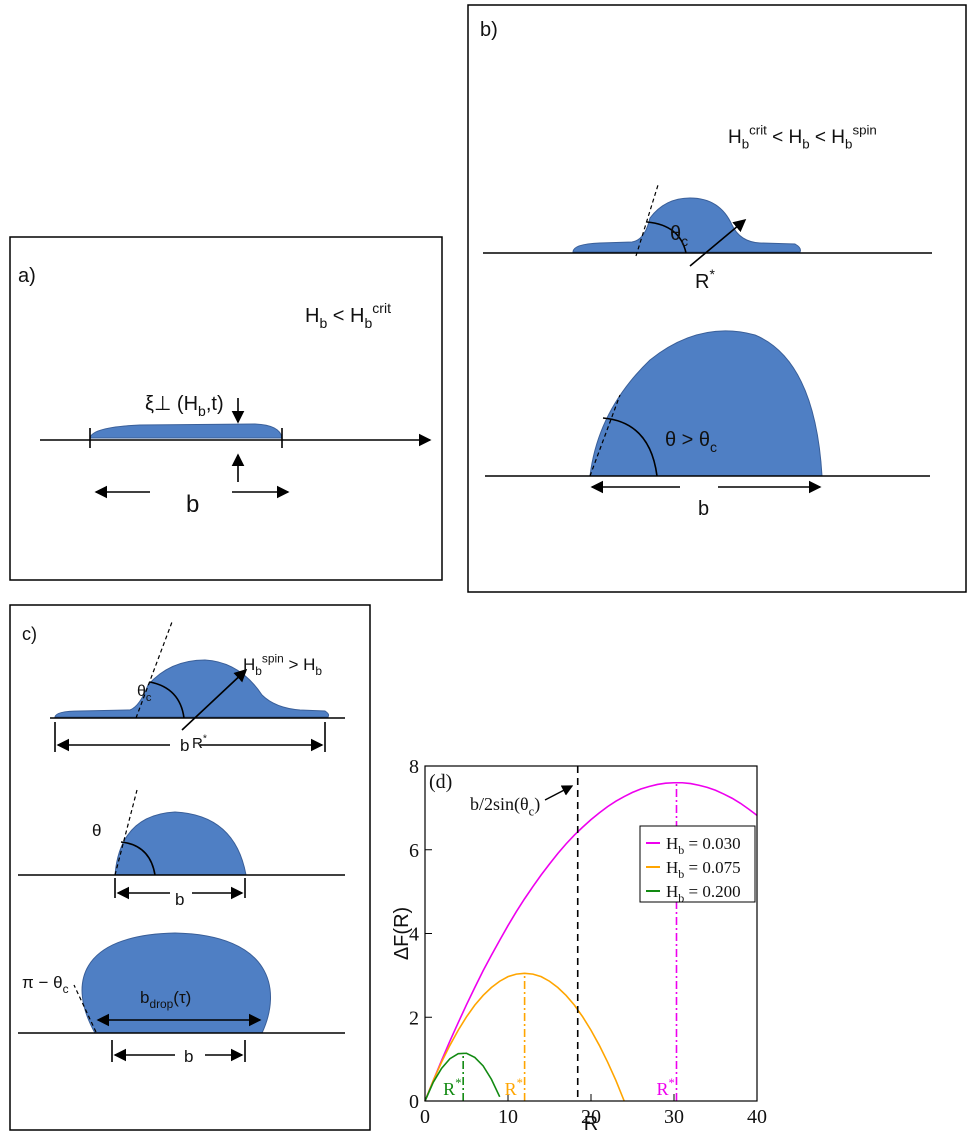 The image size is (968, 1136). Describe the element at coordinates (96, 830) in the screenshot. I see `label: θ` at that location.